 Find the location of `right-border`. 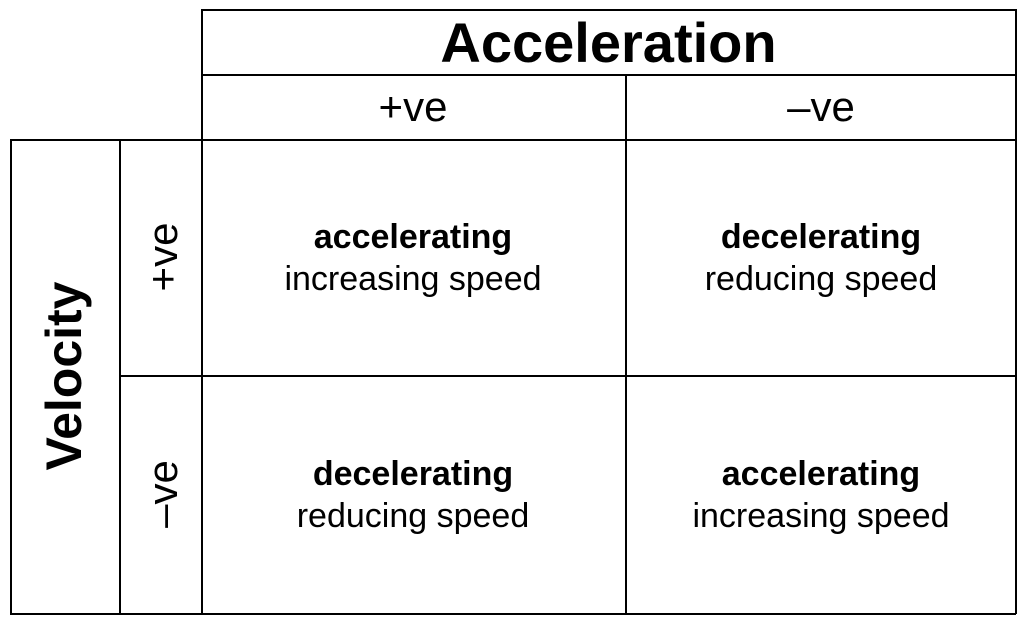

right-border is located at coordinates (1016, 311).